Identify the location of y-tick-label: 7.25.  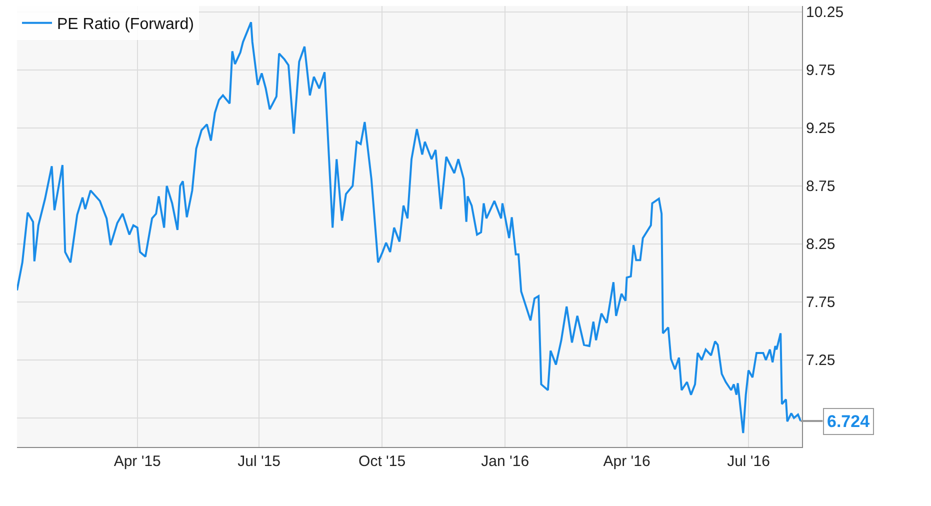
(821, 361).